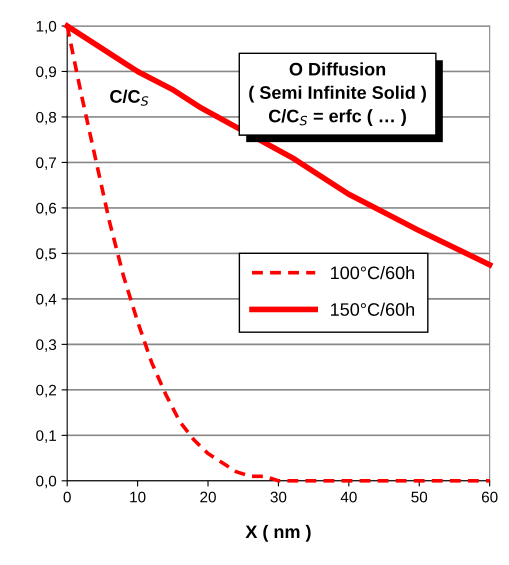  I want to click on y-tick-label: 0,9, so click(46, 72).